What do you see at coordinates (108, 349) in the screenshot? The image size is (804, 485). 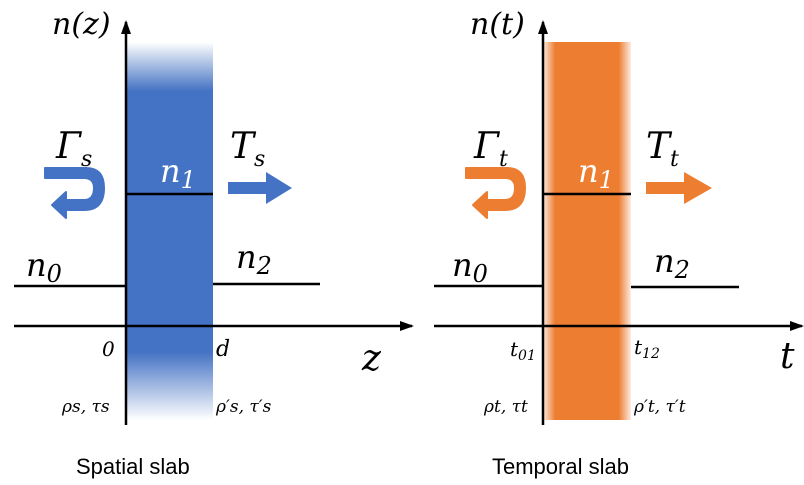 I see `spatial-tick-zero: 0` at bounding box center [108, 349].